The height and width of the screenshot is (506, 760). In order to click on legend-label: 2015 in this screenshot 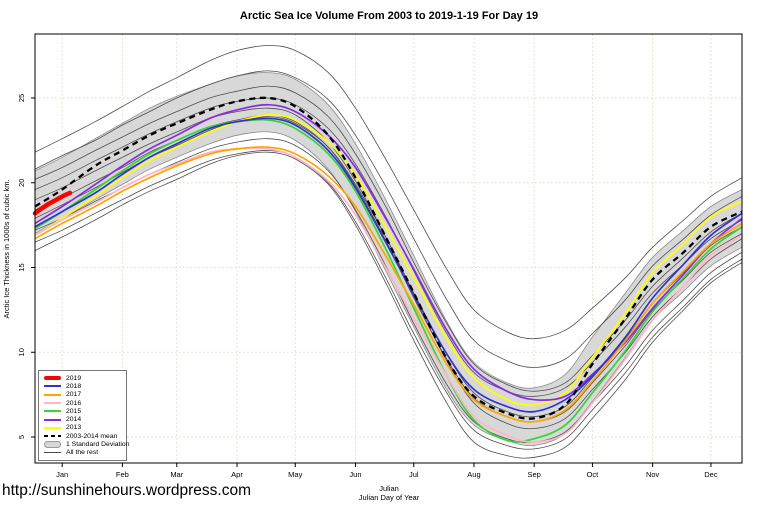, I will do `click(74, 411)`.